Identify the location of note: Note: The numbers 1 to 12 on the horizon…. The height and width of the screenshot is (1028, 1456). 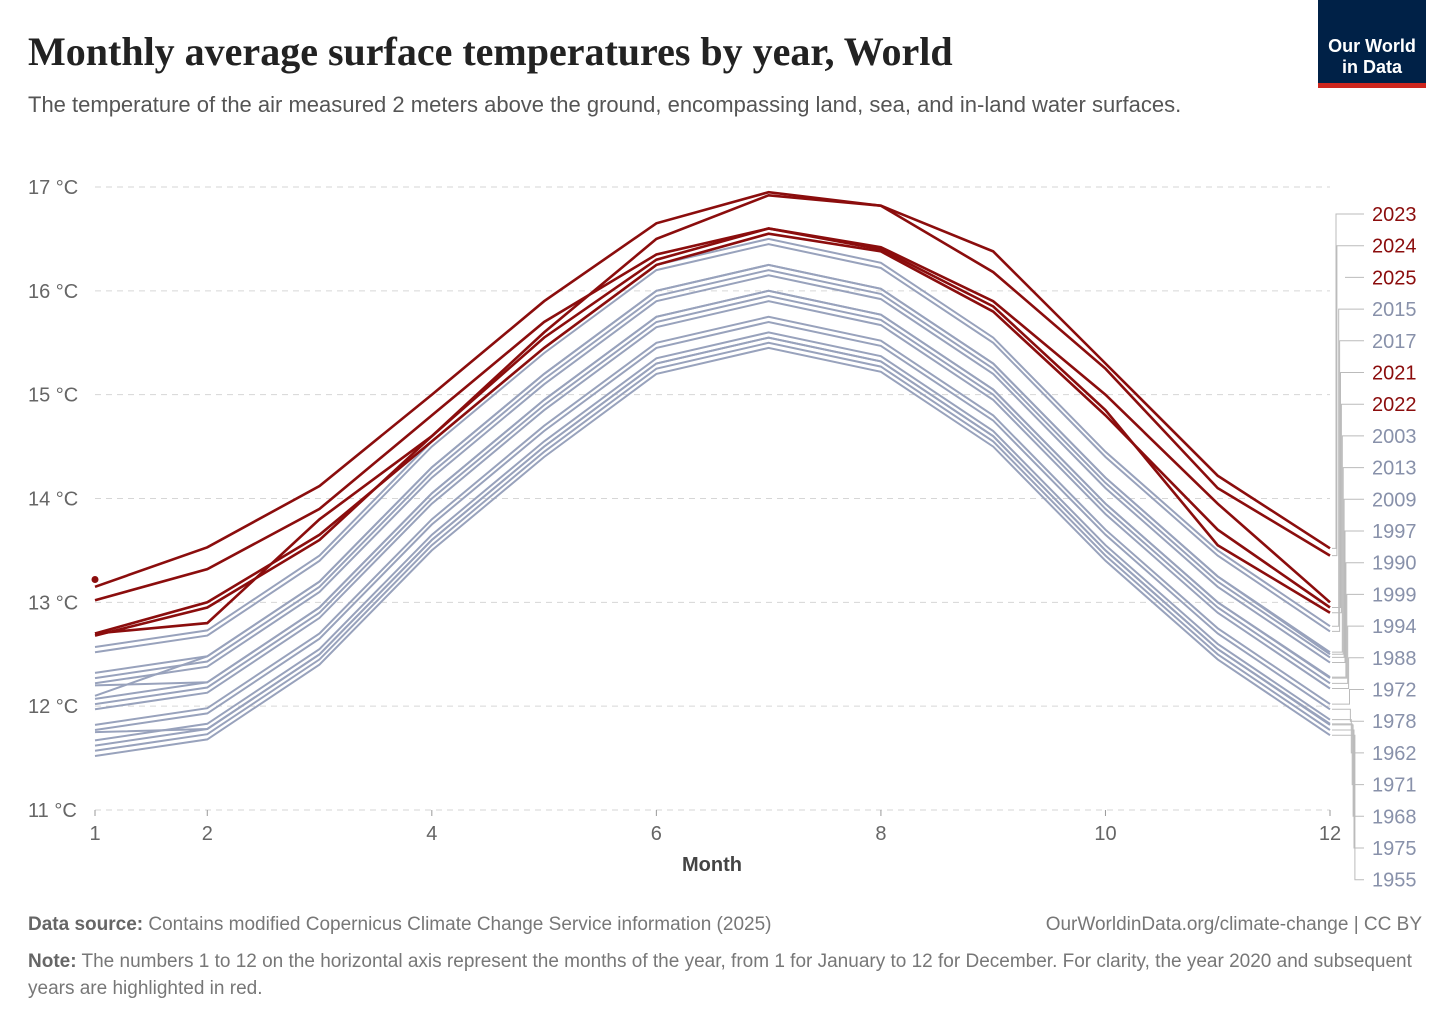
(723, 975).